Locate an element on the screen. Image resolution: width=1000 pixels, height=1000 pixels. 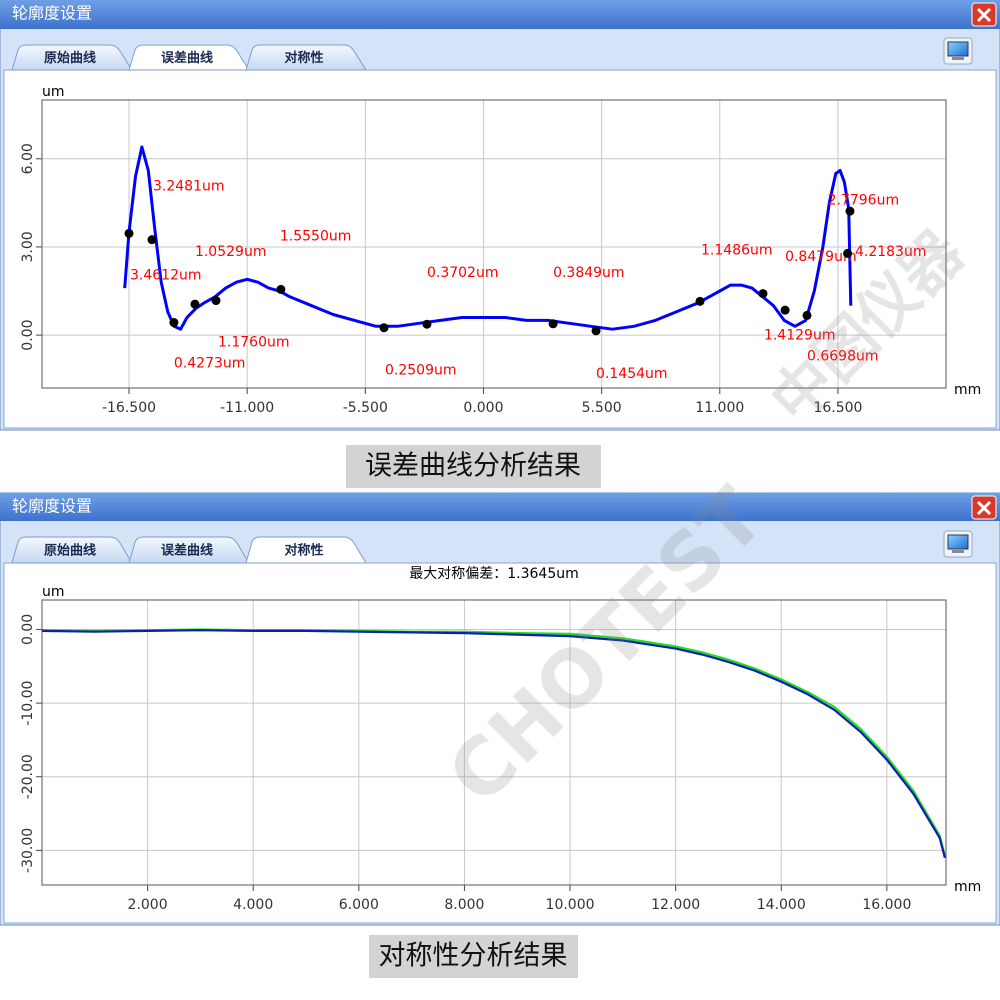
value-label: 0.6698um is located at coordinates (843, 356).